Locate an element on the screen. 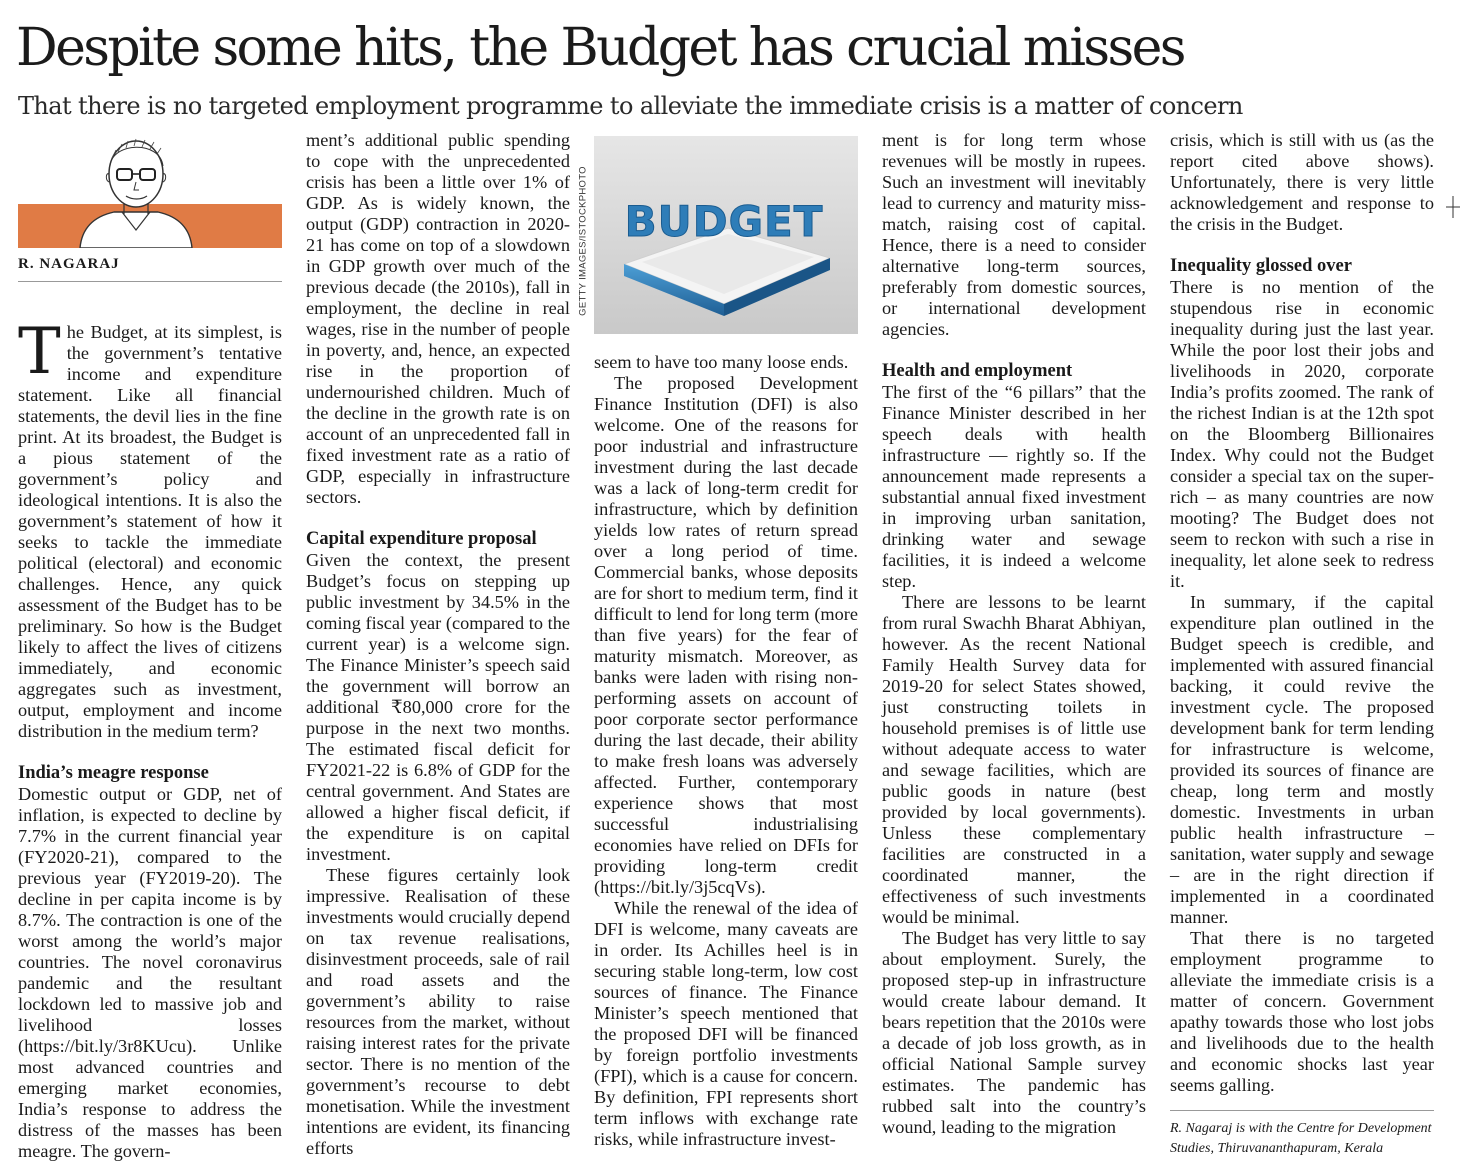 This screenshot has width=1461, height=1162. subhead-inequality: Inequality glossed over is located at coordinates (1261, 266).